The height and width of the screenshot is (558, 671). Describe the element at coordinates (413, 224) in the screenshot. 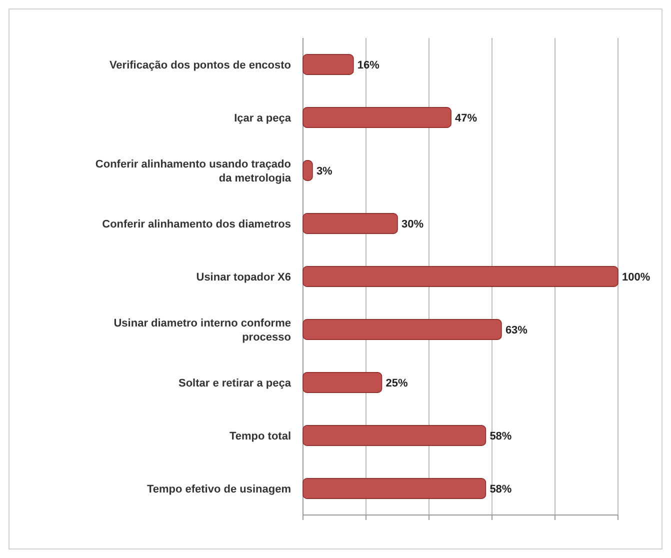

I see `data-label: 30%` at that location.